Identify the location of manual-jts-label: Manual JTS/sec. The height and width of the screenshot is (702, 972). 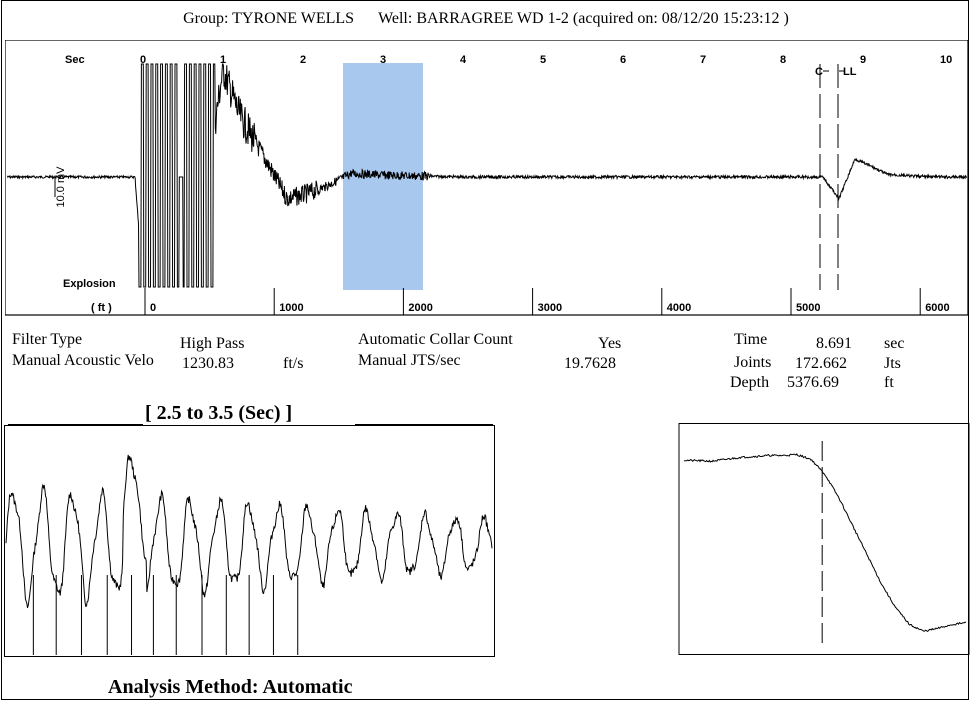
(409, 360).